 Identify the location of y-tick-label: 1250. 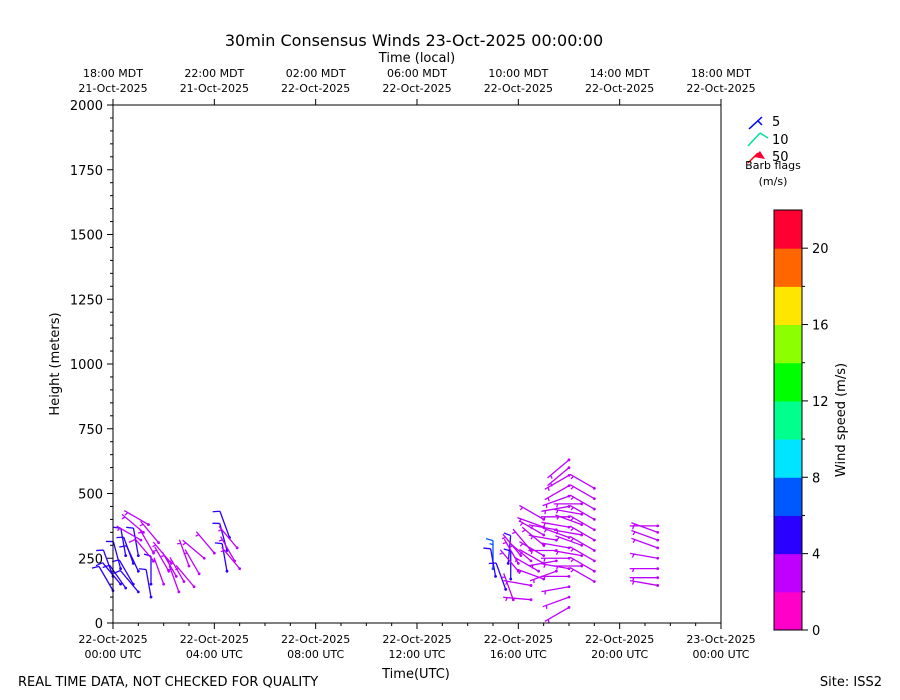
(86, 300).